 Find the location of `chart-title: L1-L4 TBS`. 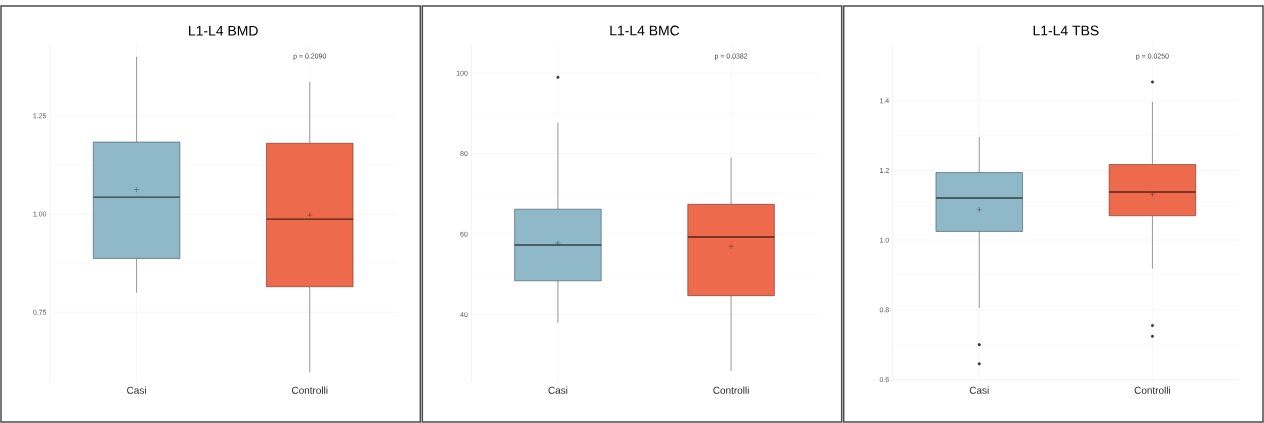

chart-title: L1-L4 TBS is located at coordinates (1066, 30).